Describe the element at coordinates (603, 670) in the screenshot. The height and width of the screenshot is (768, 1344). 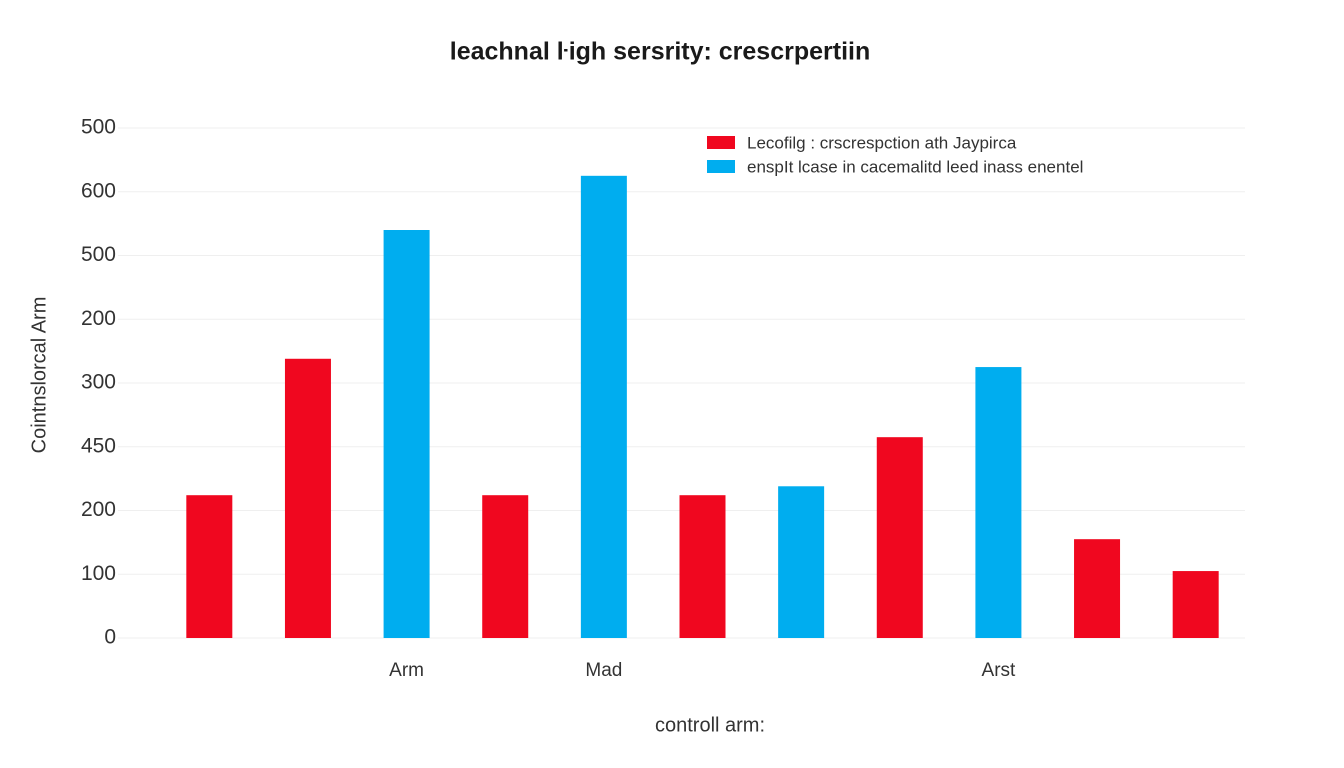
I see `x-tick-label: Mad` at that location.